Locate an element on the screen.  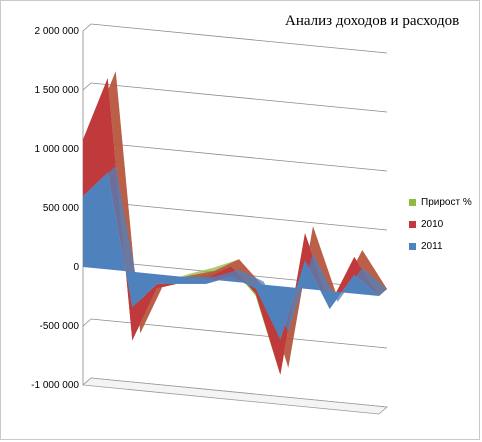
y-tick-label-1: 1 500 000 is located at coordinates (57, 90).